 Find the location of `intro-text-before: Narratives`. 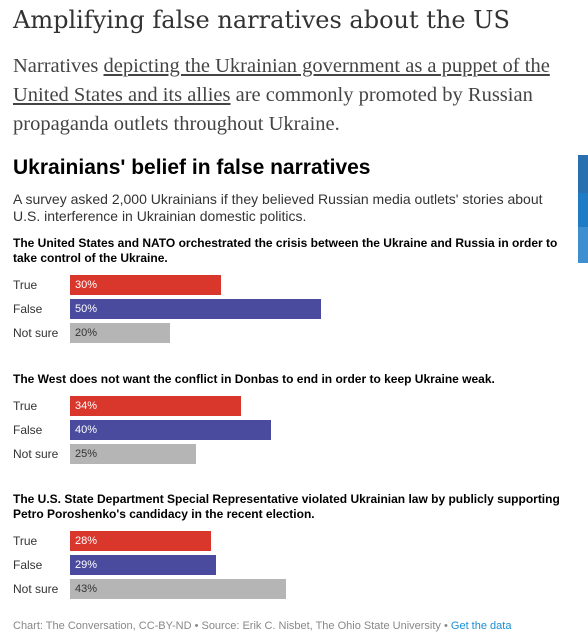

intro-text-before: Narratives is located at coordinates (58, 66).